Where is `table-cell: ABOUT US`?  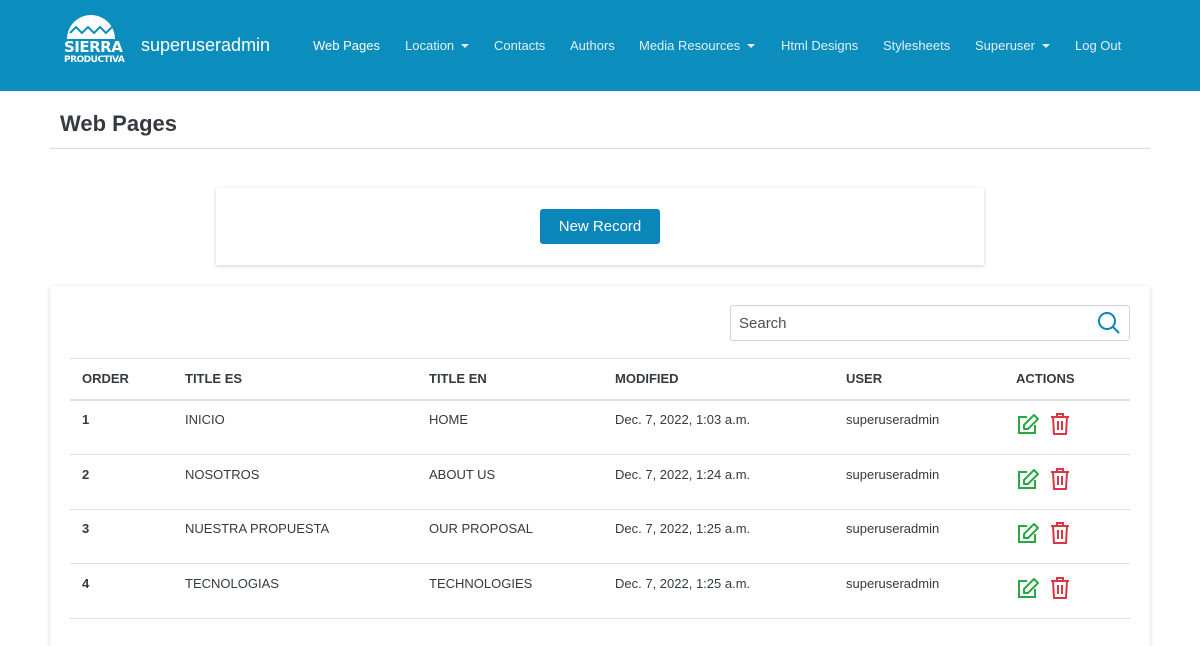
table-cell: ABOUT US is located at coordinates (462, 474).